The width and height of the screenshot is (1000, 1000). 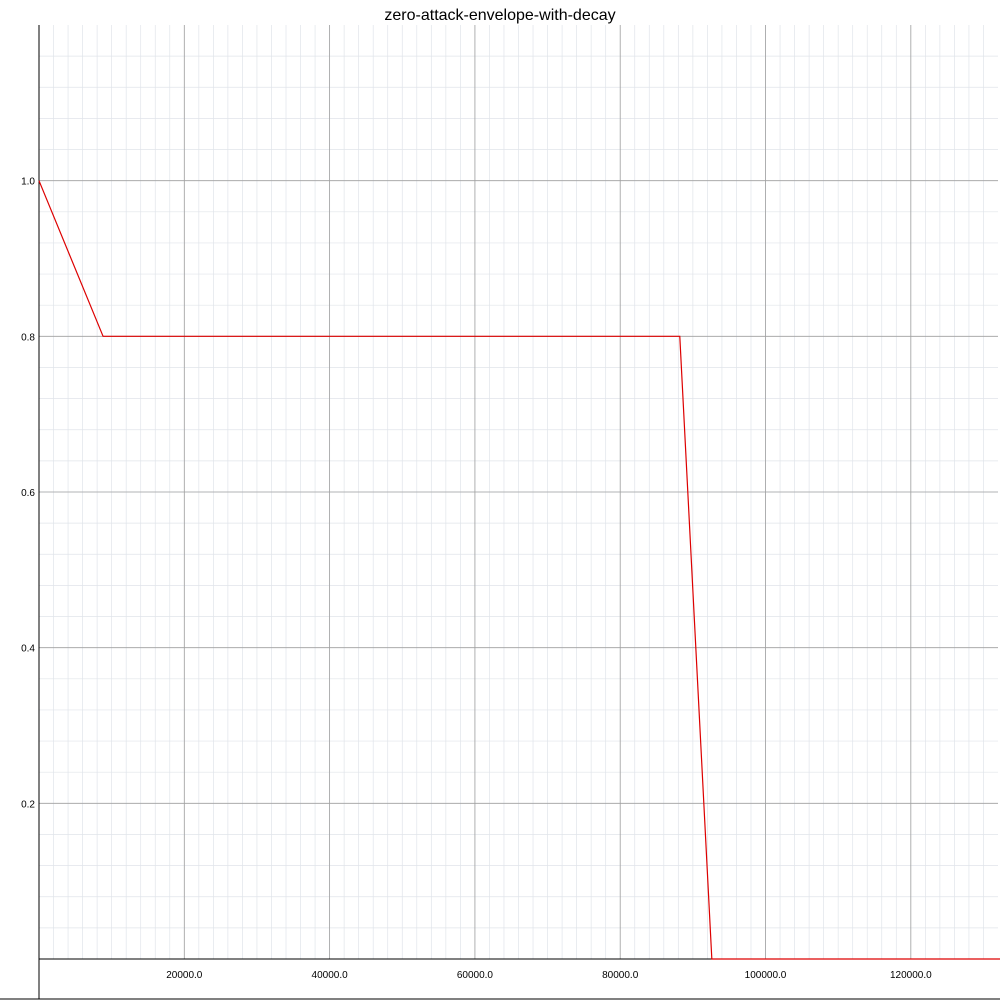 What do you see at coordinates (184, 975) in the screenshot?
I see `x-tick-label: 20000.0` at bounding box center [184, 975].